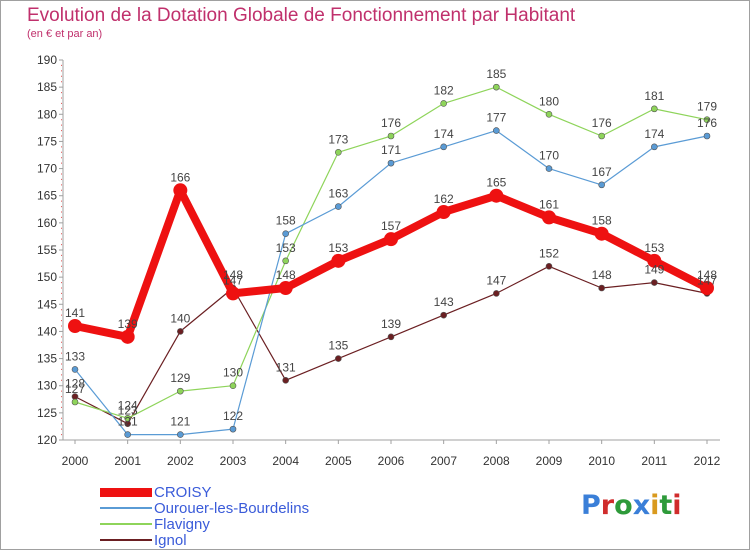 Image resolution: width=750 pixels, height=550 pixels. Describe the element at coordinates (654, 461) in the screenshot. I see `x-tick-label: 2011` at that location.